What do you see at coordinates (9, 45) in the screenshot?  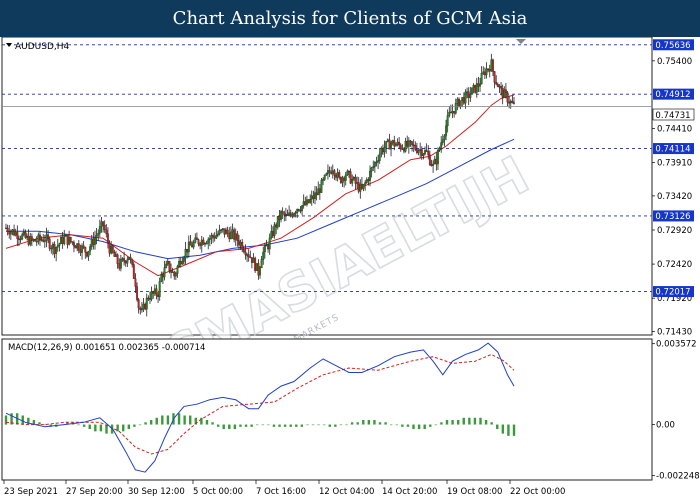 I see `symbol-dropdown-icon` at bounding box center [9, 45].